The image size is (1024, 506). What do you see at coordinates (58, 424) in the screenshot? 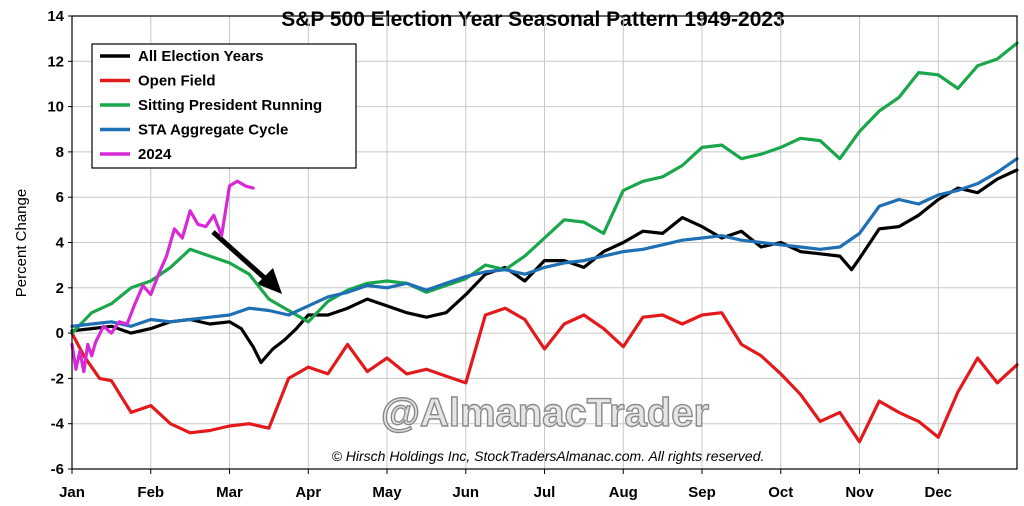
I see `y-tick-label: -4` at bounding box center [58, 424].